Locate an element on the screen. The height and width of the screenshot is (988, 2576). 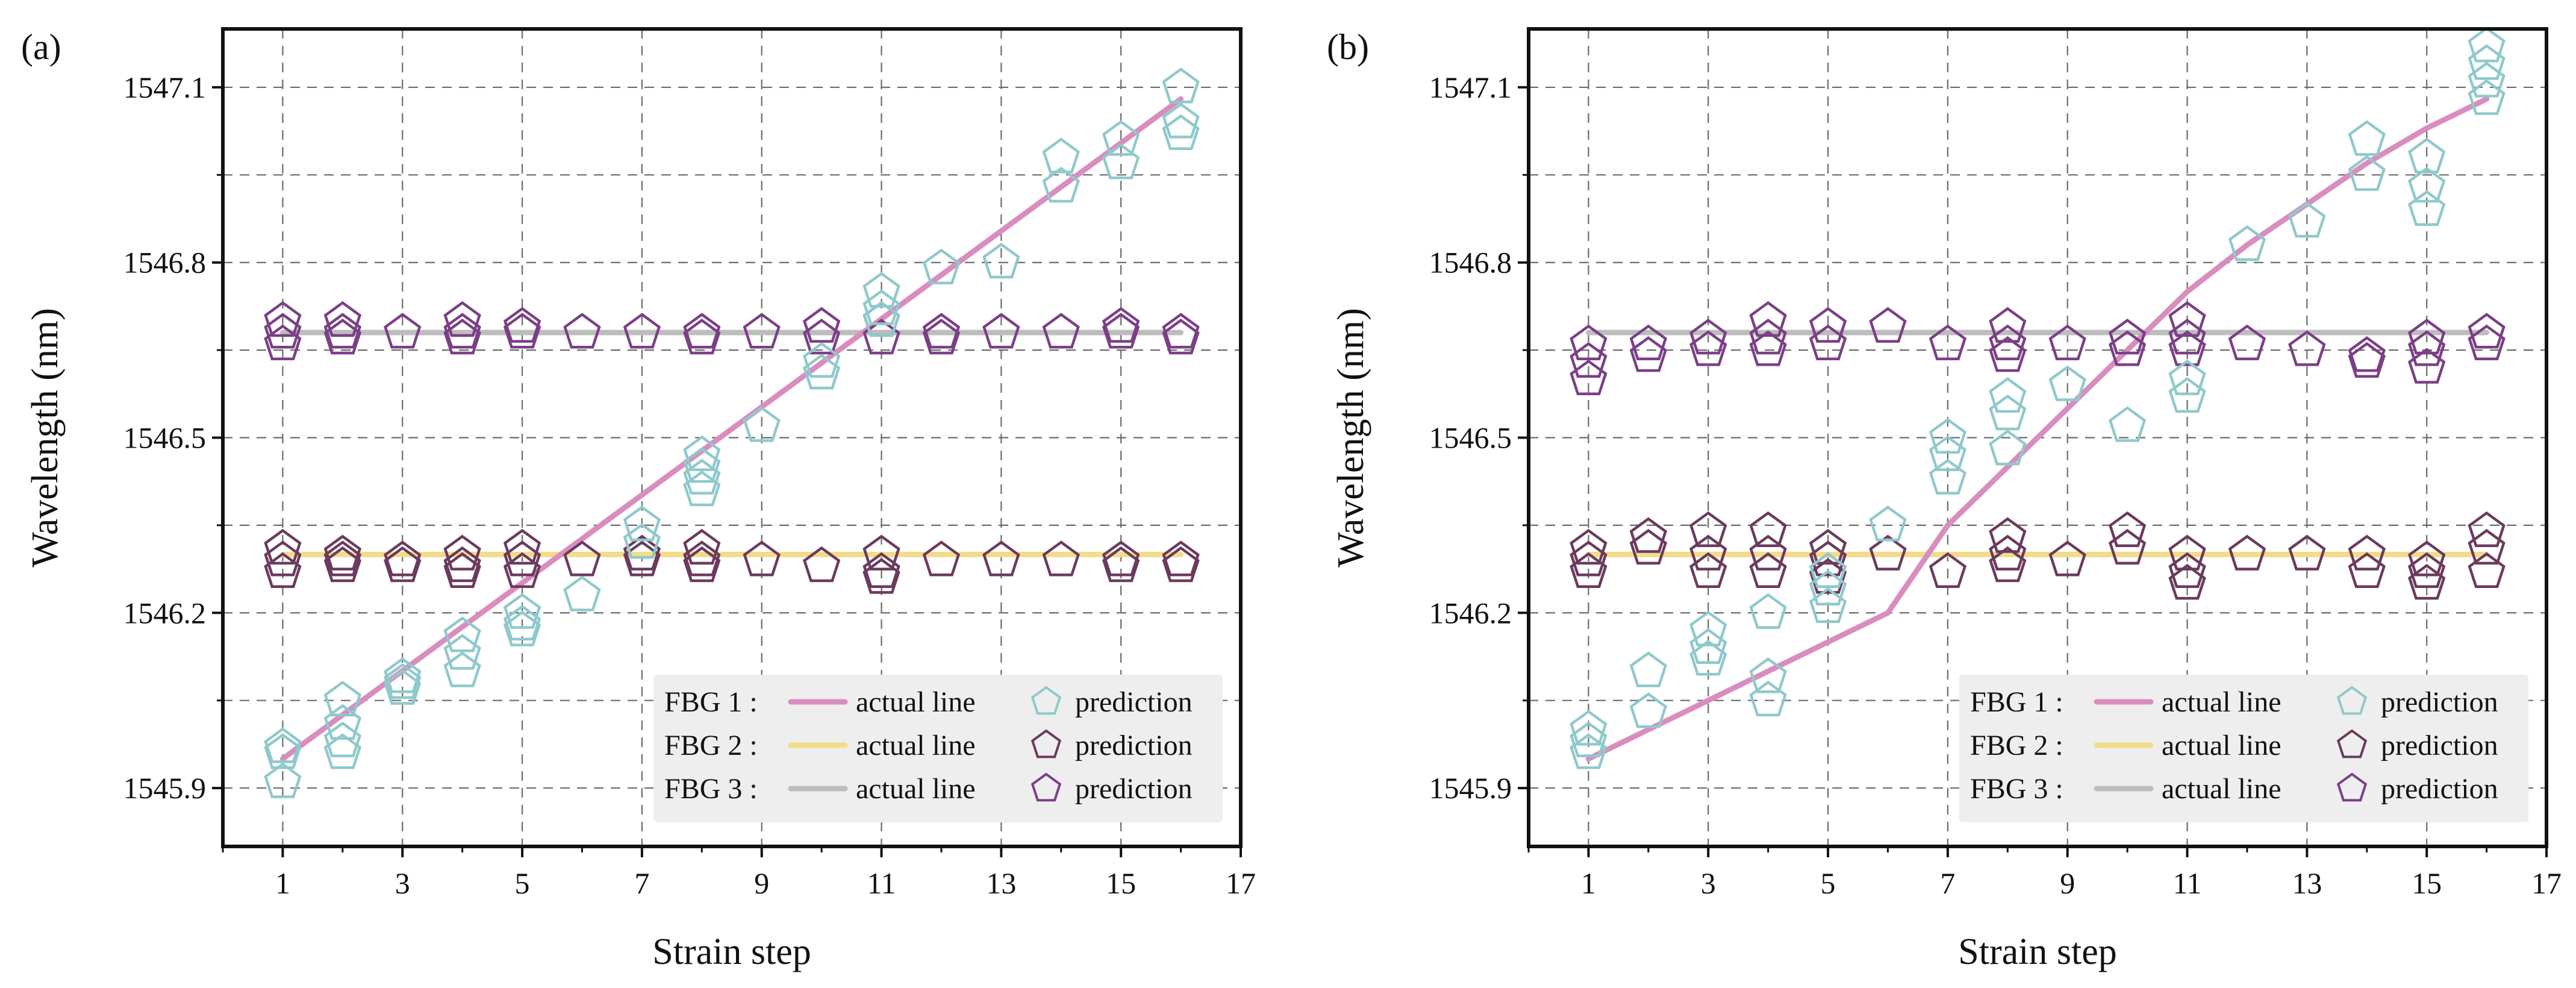
x-axis-label: Strain step is located at coordinates (731, 951).